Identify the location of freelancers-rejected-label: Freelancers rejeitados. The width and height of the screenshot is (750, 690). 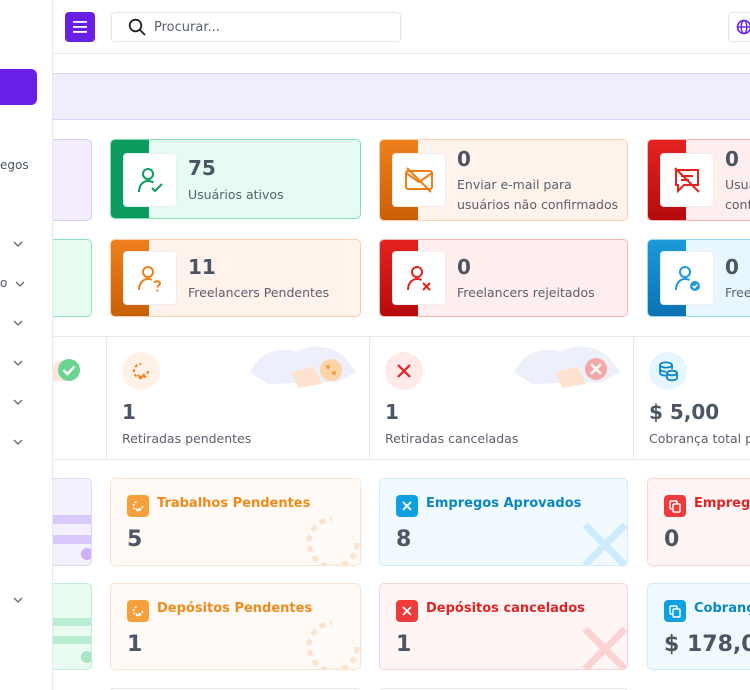
(526, 292).